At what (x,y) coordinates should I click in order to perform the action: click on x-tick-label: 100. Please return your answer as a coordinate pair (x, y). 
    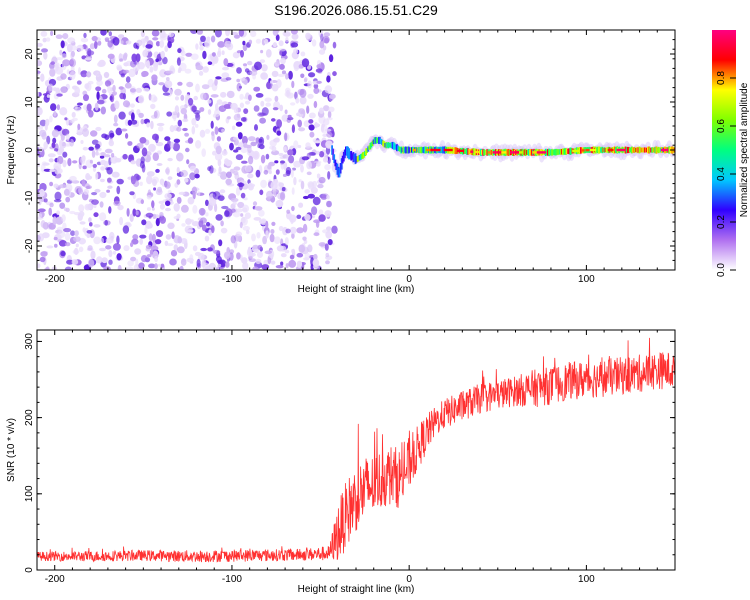
    Looking at the image, I should click on (586, 579).